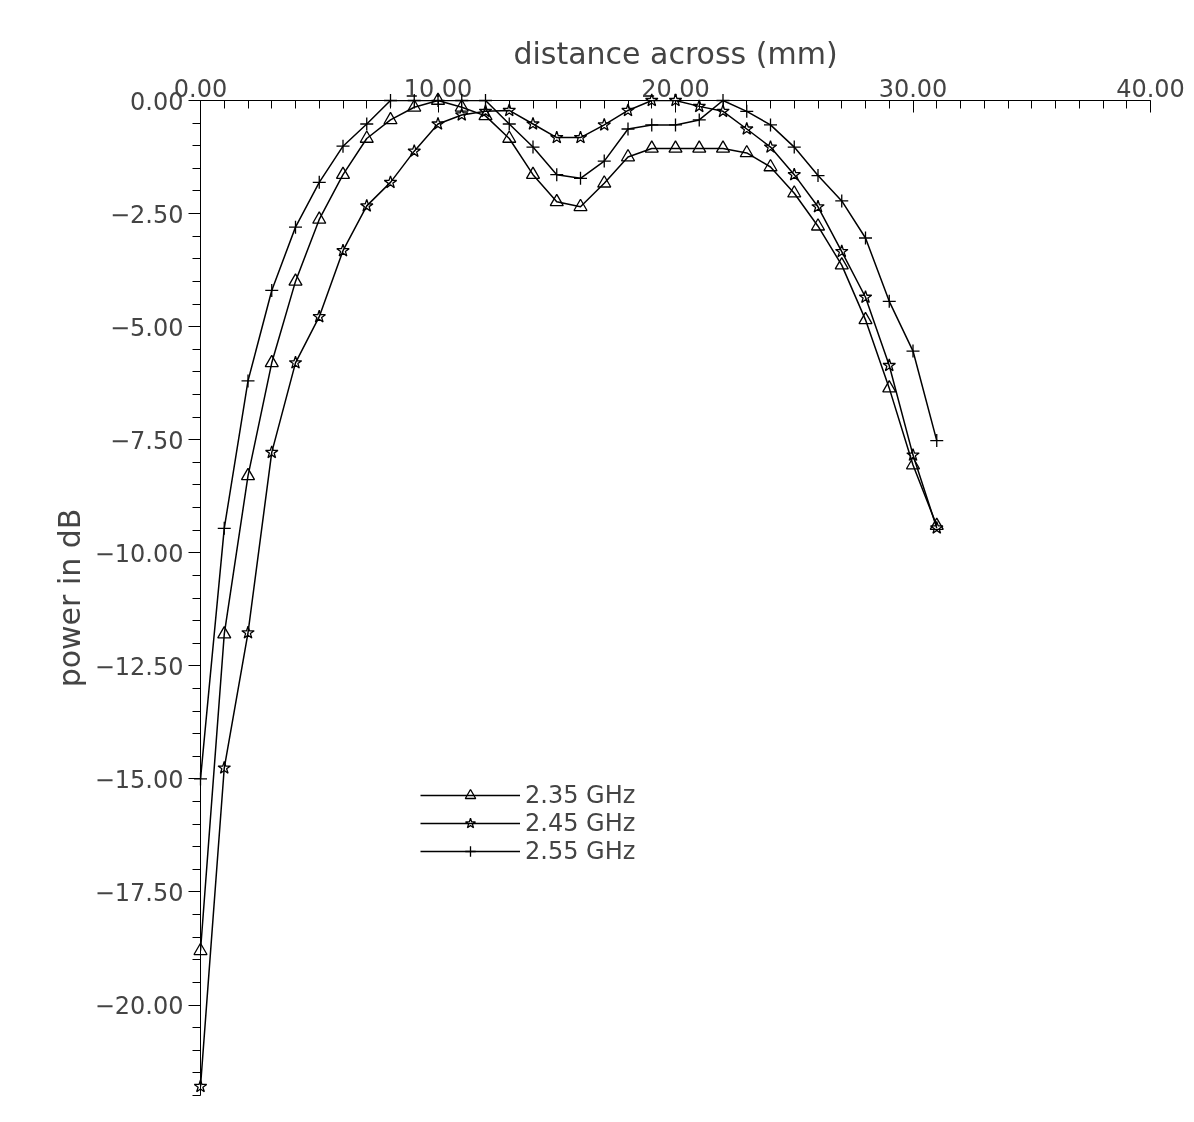  What do you see at coordinates (913, 88) in the screenshot?
I see `x-tick-label: 30.00` at bounding box center [913, 88].